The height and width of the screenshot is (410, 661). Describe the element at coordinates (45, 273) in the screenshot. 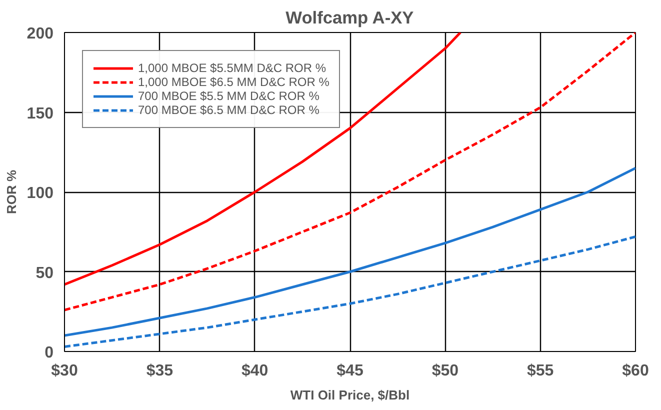

I see `y-tick-label: 50` at that location.